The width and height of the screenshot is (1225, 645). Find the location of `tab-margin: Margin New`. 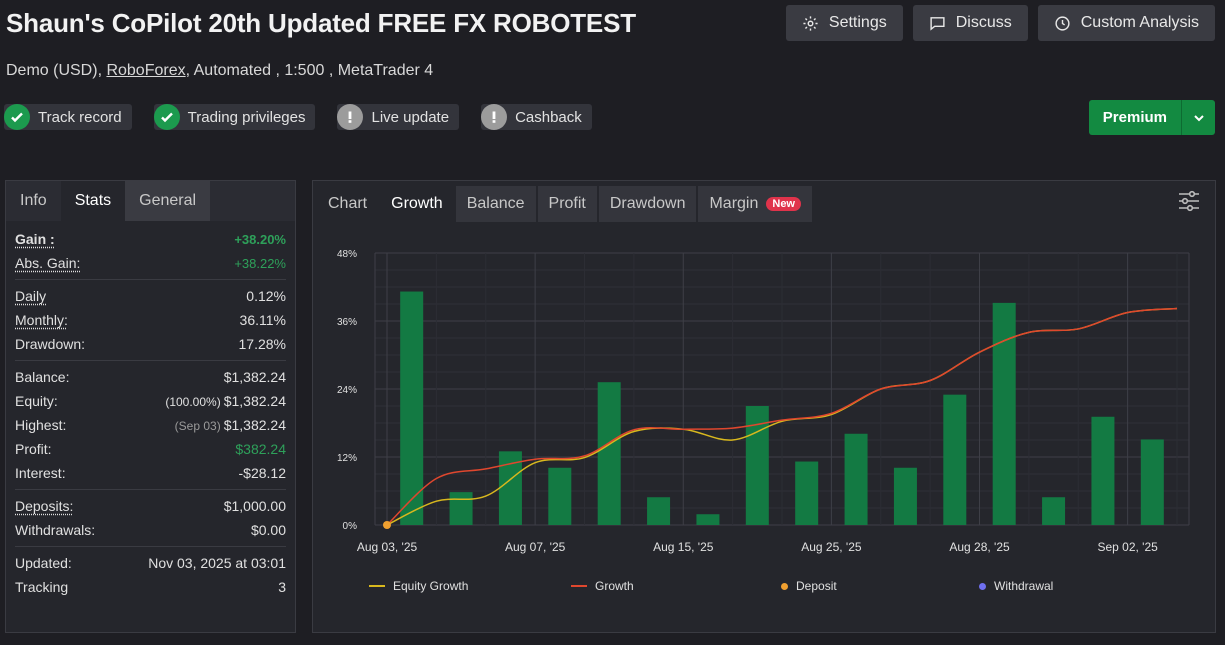

tab-margin: Margin New is located at coordinates (755, 204).